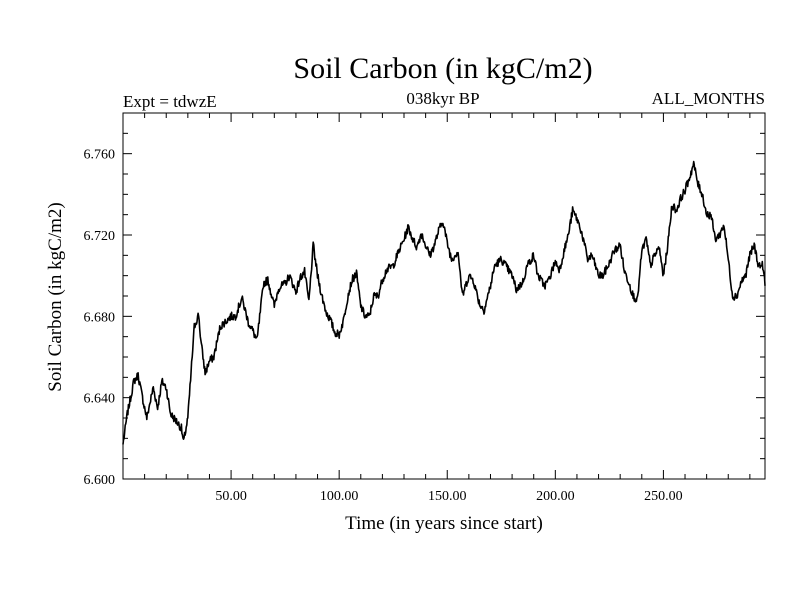 The image size is (800, 600). What do you see at coordinates (442, 68) in the screenshot?
I see `chart-title: Soil Carbon (in kgC/m2)` at bounding box center [442, 68].